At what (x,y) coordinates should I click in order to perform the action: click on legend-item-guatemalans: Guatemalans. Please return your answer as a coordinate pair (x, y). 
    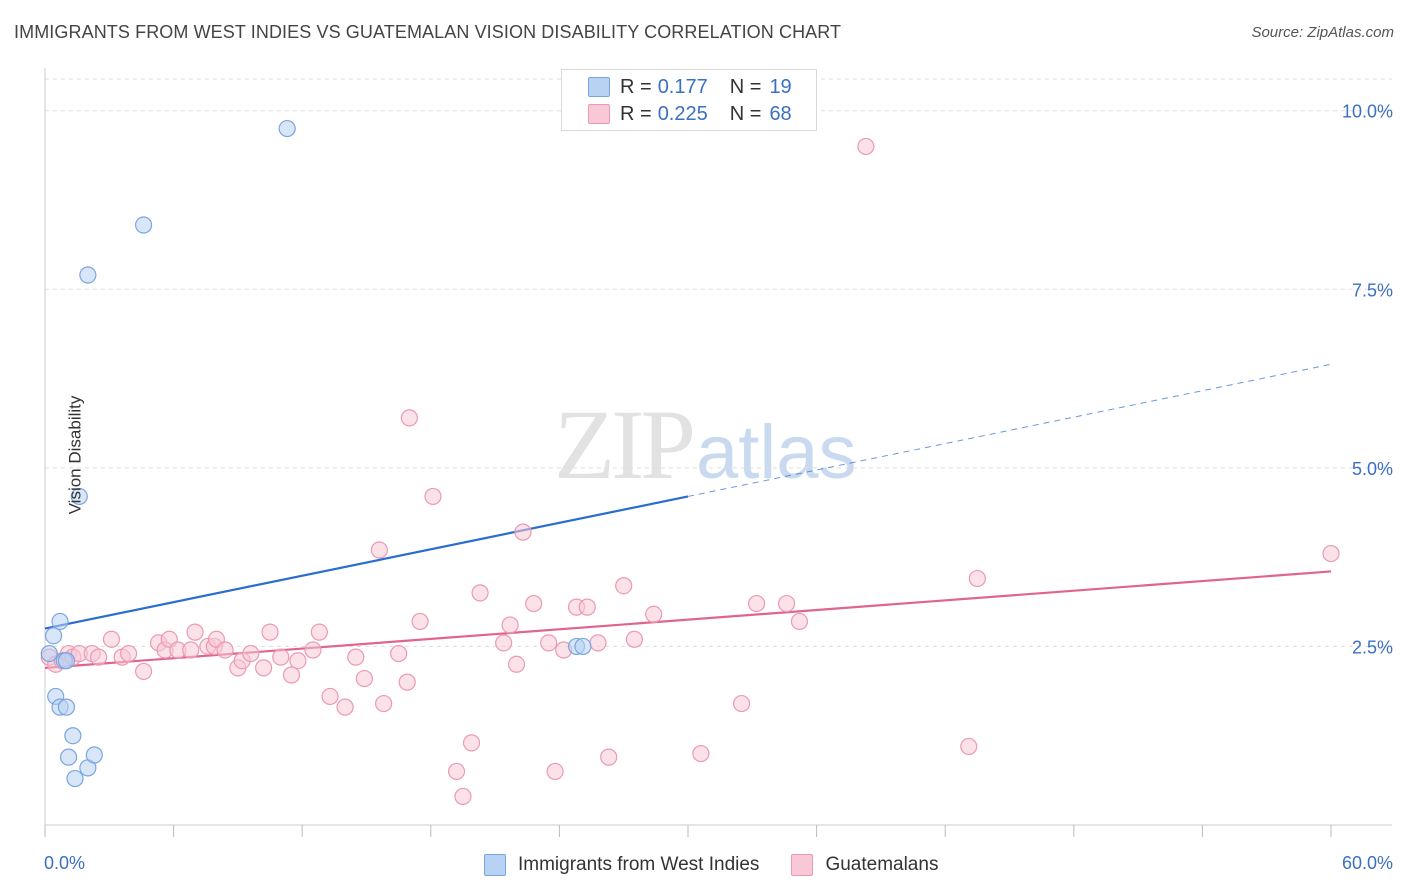
    Looking at the image, I should click on (864, 865).